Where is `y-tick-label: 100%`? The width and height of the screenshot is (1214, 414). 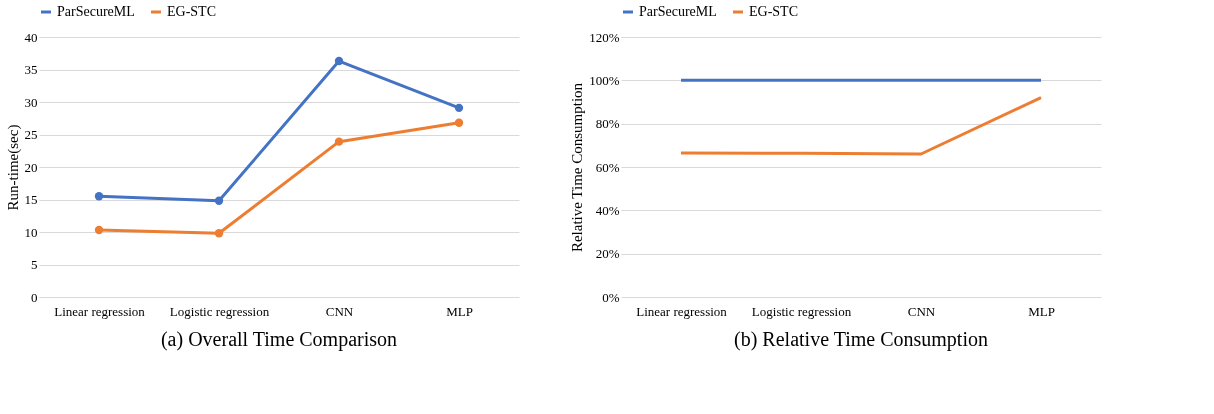
y-tick-label: 100% is located at coordinates (604, 80).